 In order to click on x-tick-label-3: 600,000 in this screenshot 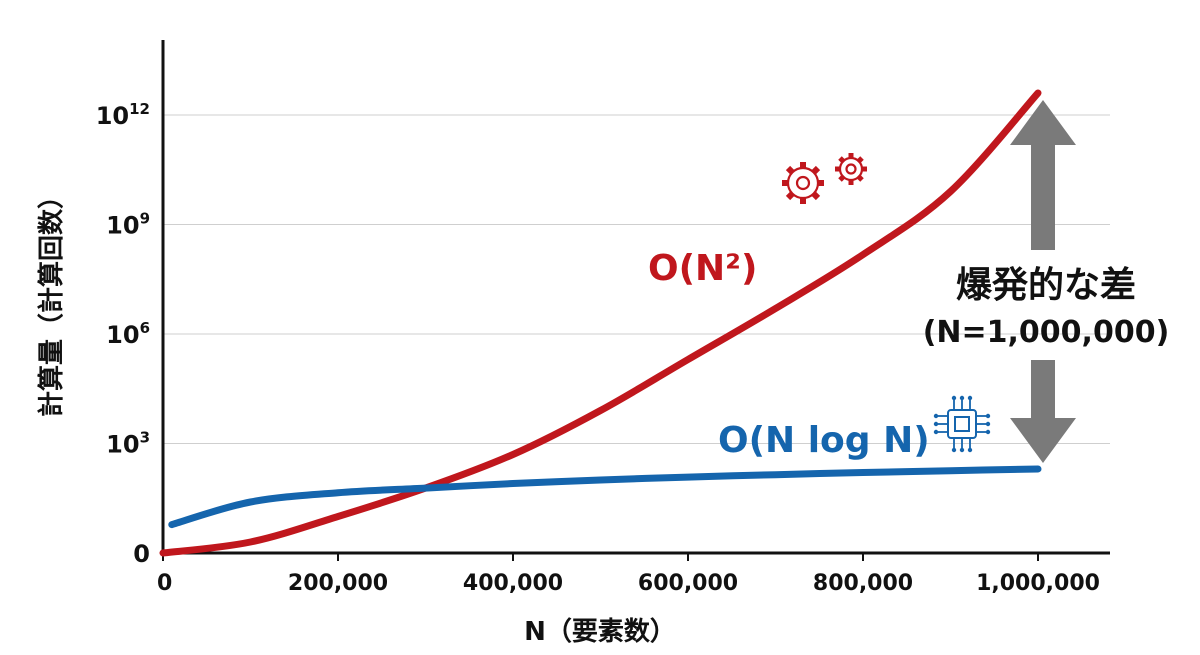, I will do `click(688, 583)`.